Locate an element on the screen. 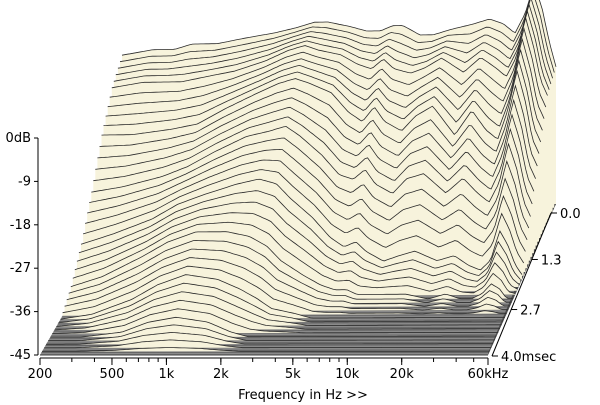 The image size is (600, 405). y-tick-label: -9 is located at coordinates (24, 181).